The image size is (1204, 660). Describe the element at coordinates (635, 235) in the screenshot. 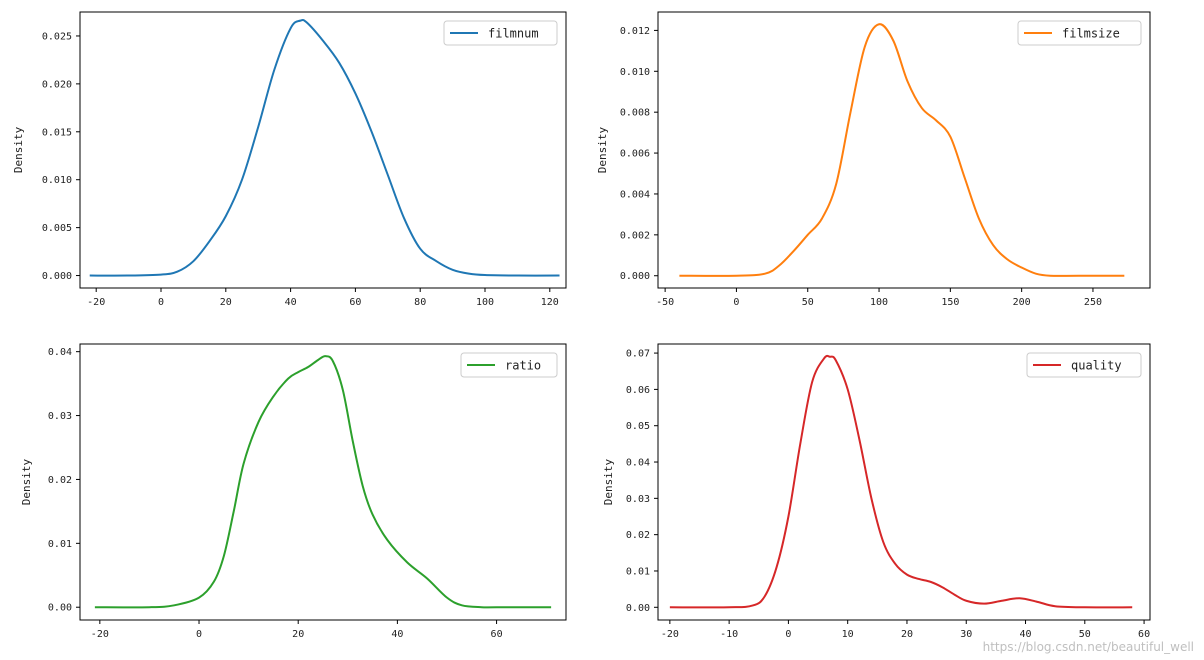

I see `y-tick-label: 0.002` at that location.